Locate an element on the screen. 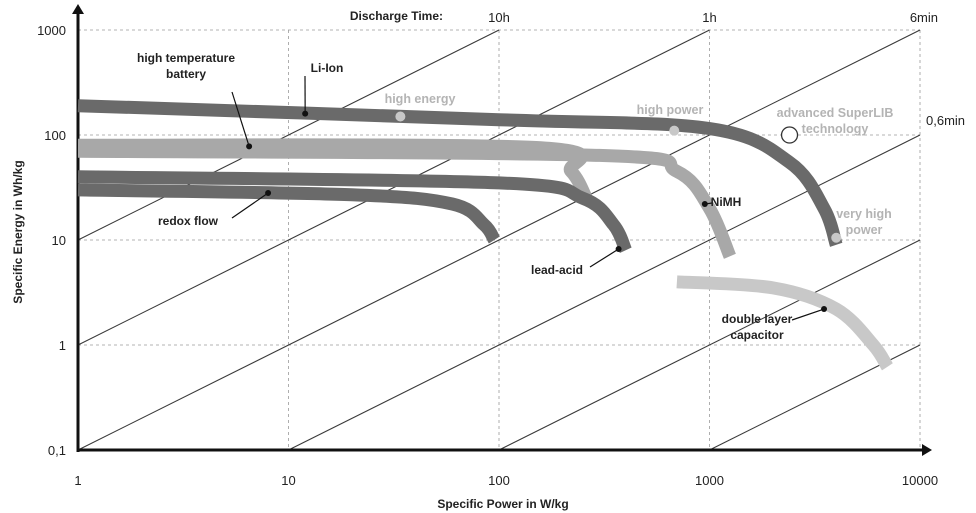  x-tick-label: 10 is located at coordinates (288, 480).